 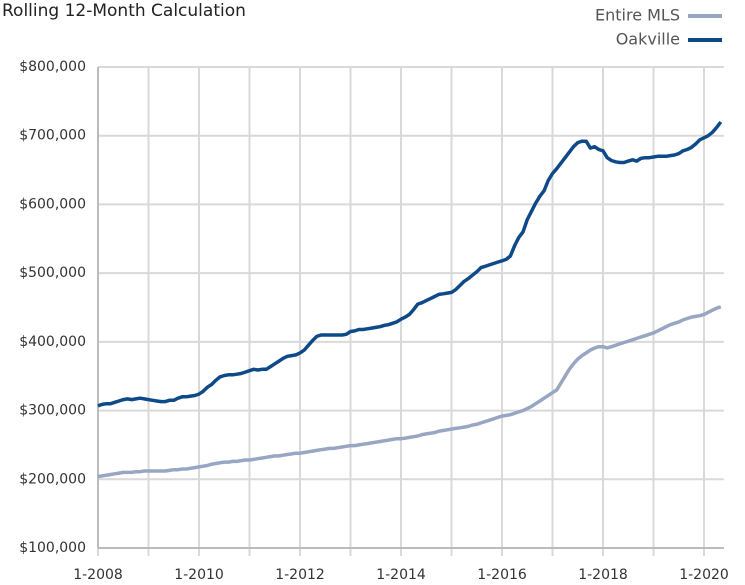 What do you see at coordinates (637, 15) in the screenshot?
I see `legend-label: Entire MLS` at bounding box center [637, 15].